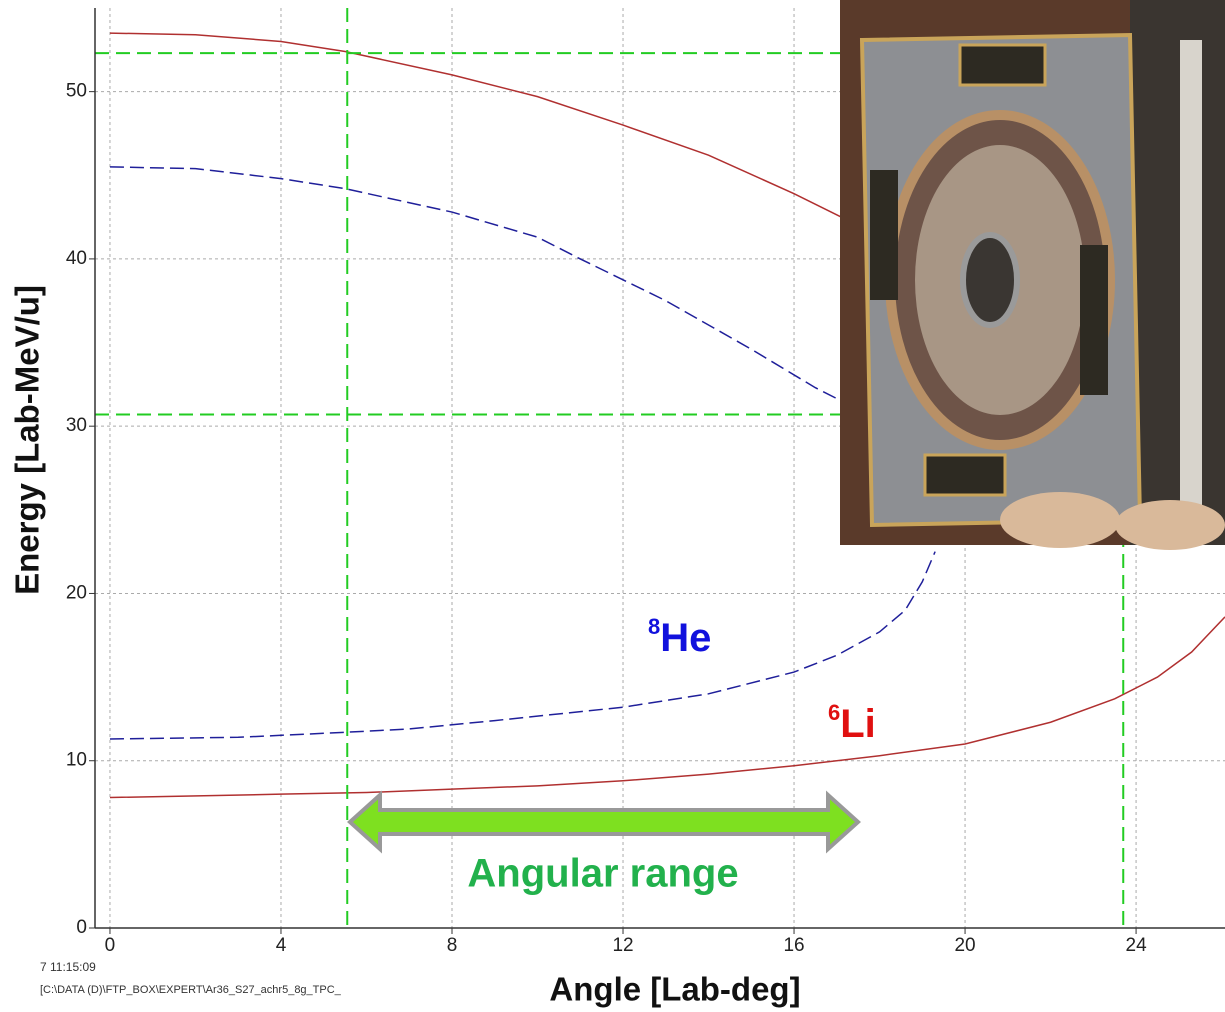 The height and width of the screenshot is (1012, 1225). Describe the element at coordinates (68, 967) in the screenshot. I see `timestamp: 7 11:15:09` at that location.